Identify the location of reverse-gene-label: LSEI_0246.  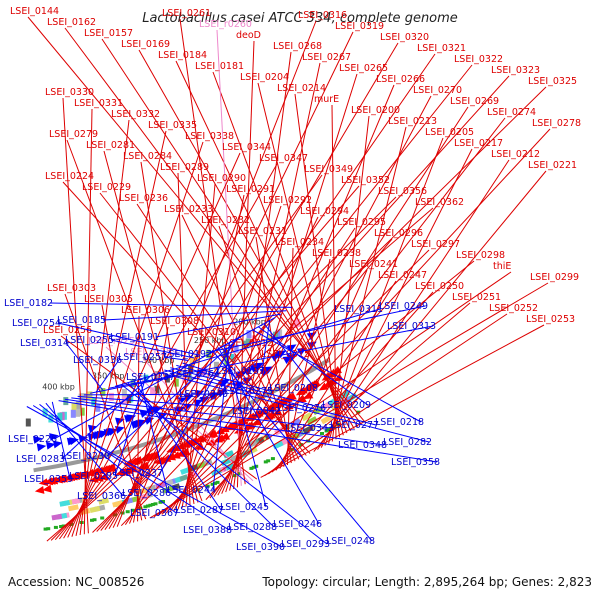
(297, 524).